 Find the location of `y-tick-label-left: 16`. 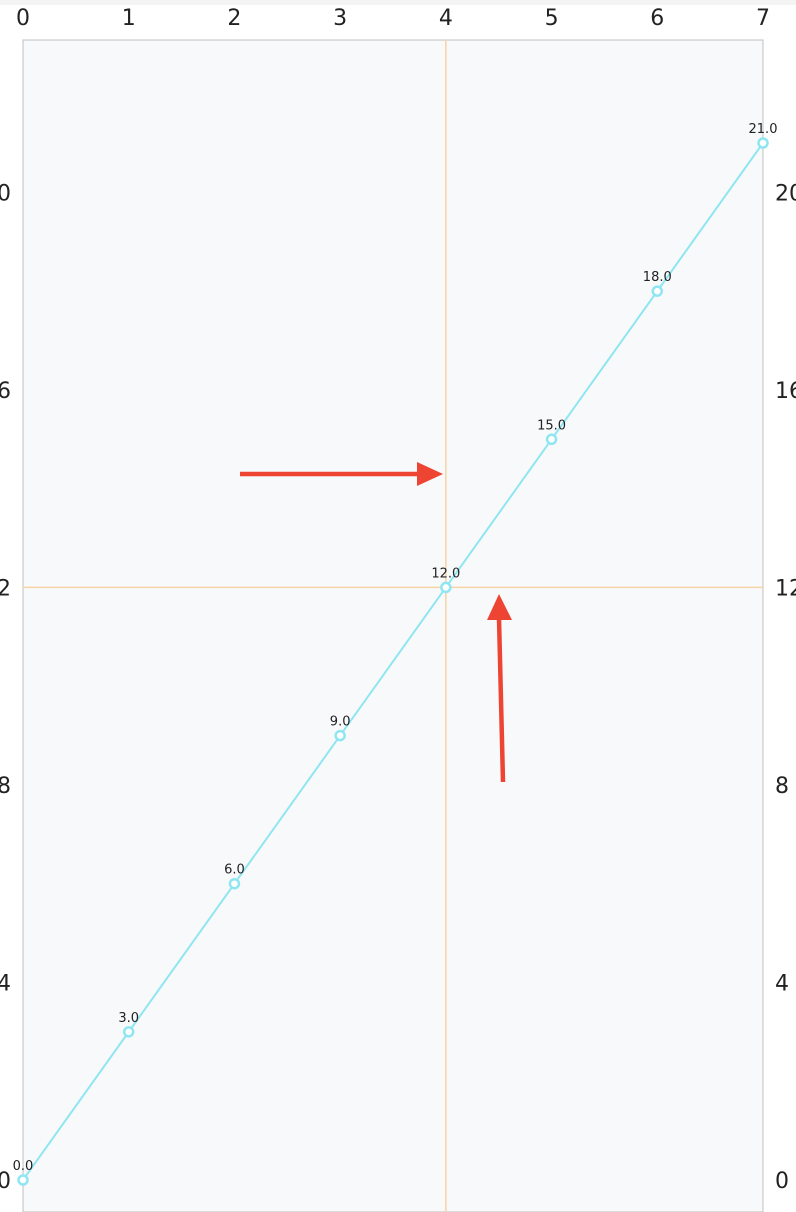

y-tick-label-left: 16 is located at coordinates (5, 391).